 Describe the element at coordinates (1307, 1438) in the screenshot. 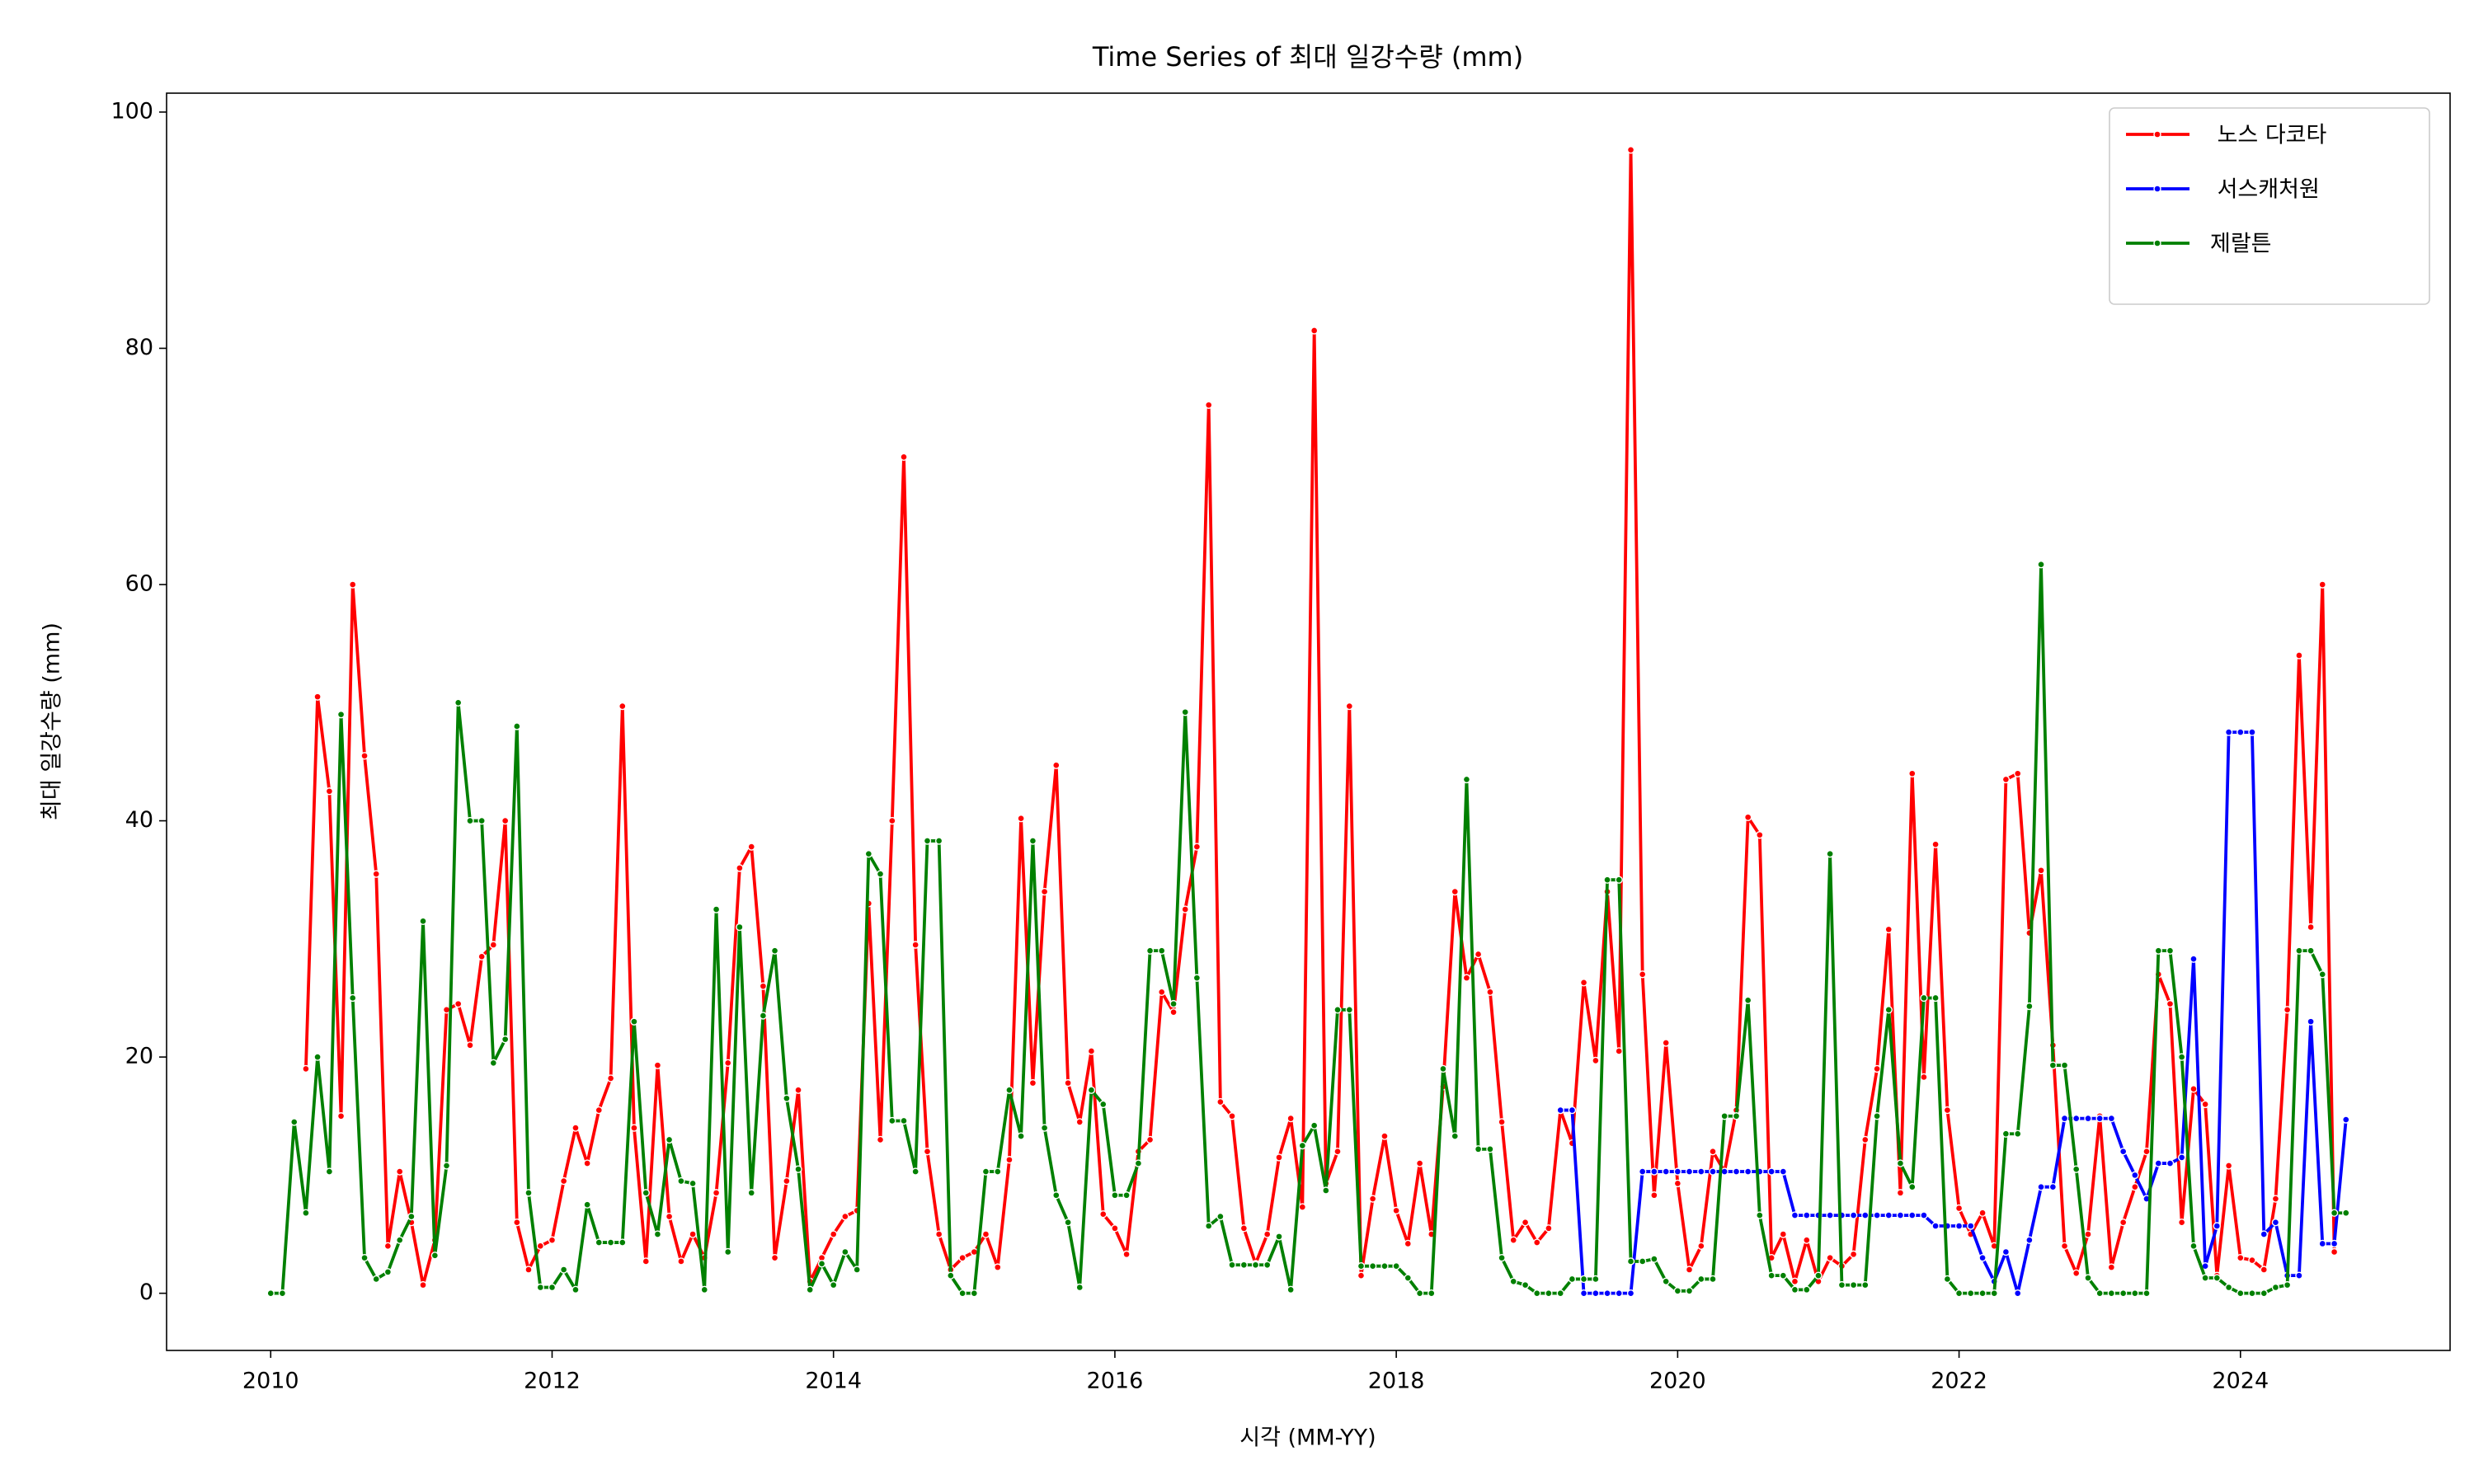

I see `x-axis-label: 시각 (MM-YY)` at that location.